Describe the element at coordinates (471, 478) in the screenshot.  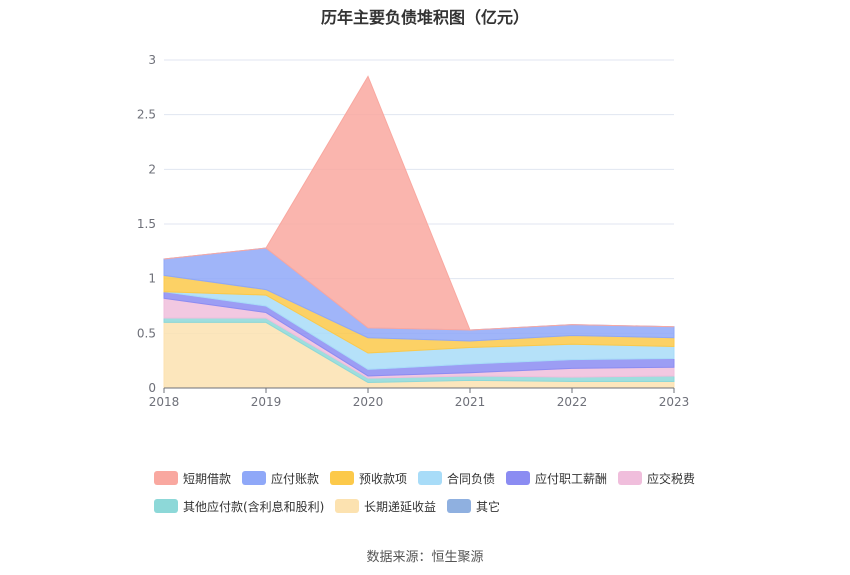
I see `legend-label: 合同负债` at that location.